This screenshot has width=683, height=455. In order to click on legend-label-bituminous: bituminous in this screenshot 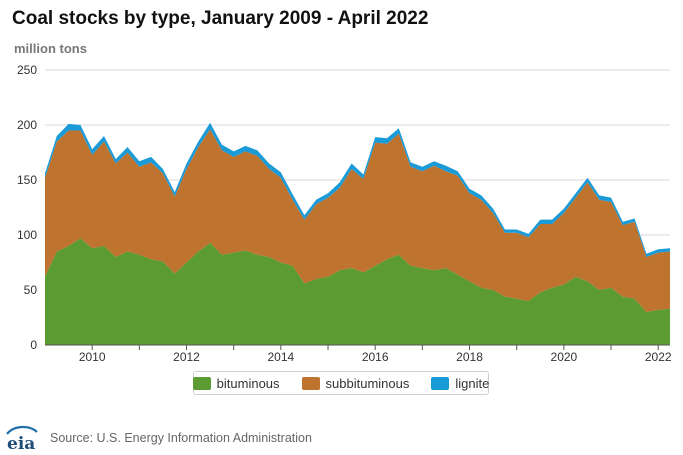, I will do `click(248, 383)`.